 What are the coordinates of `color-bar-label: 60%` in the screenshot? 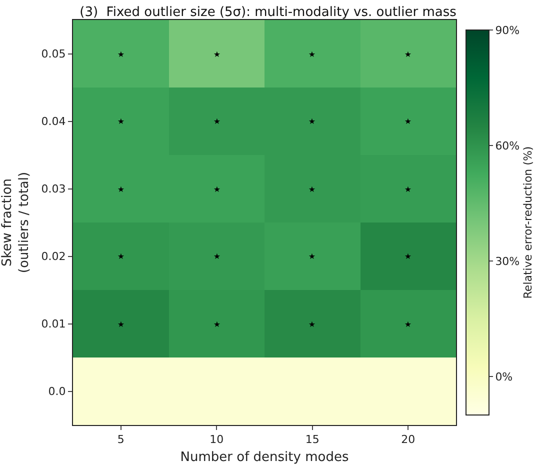 It's located at (507, 145).